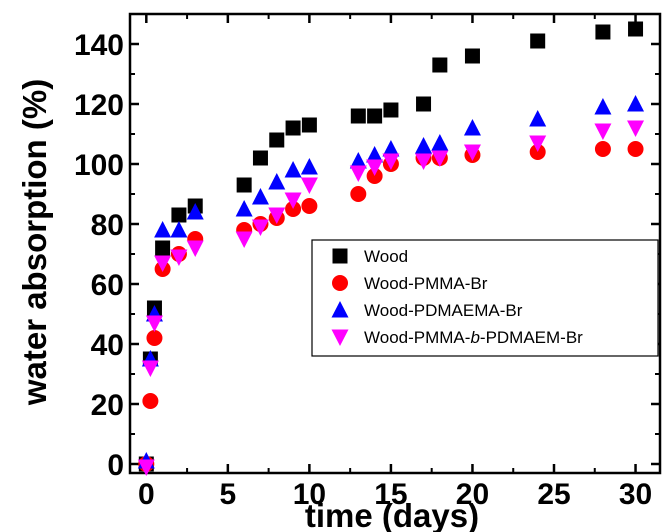  I want to click on x-tick-label: 30, so click(635, 494).